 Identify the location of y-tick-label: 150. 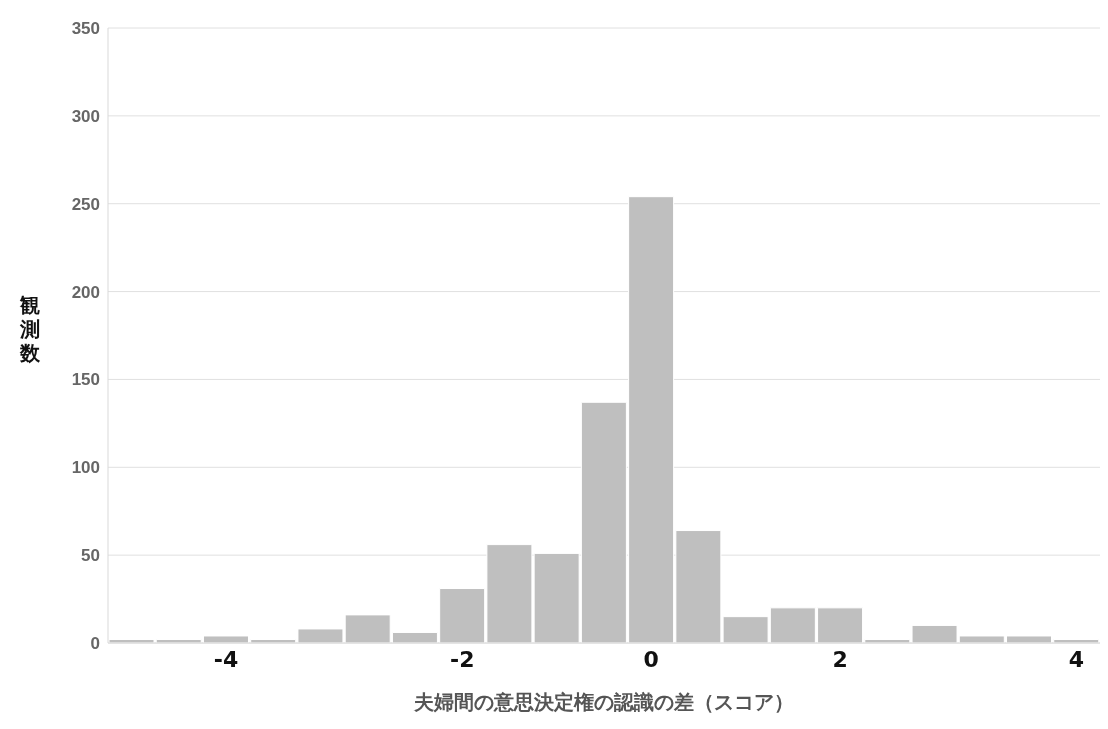
(85, 380).